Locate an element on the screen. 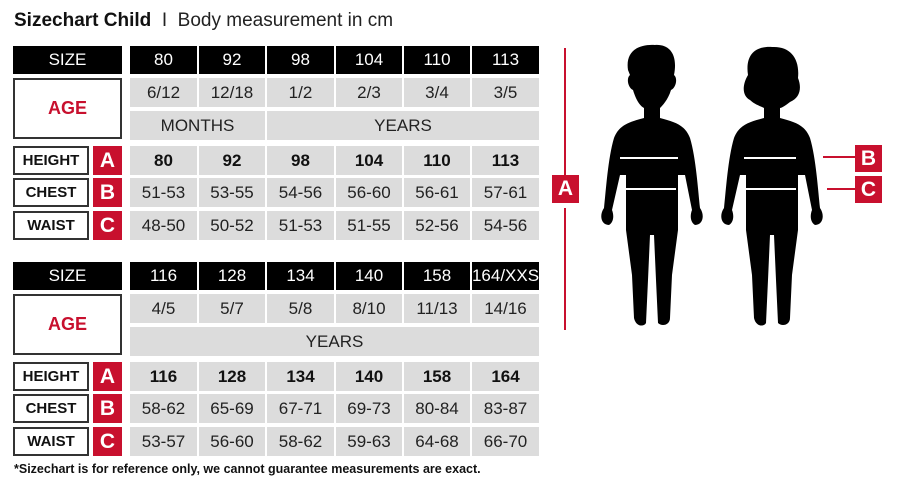 The height and width of the screenshot is (495, 897). page-title: Sizechart Child I Body measurement in cm is located at coordinates (203, 21).